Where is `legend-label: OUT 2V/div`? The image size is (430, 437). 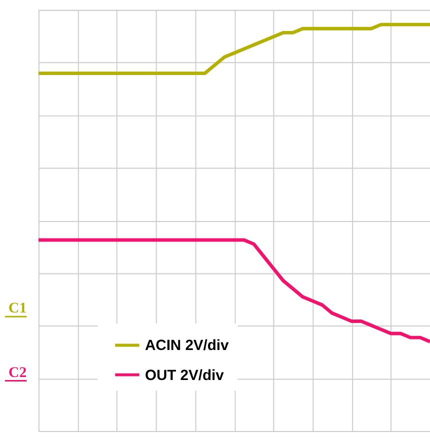
legend-label: OUT 2V/div is located at coordinates (184, 376).